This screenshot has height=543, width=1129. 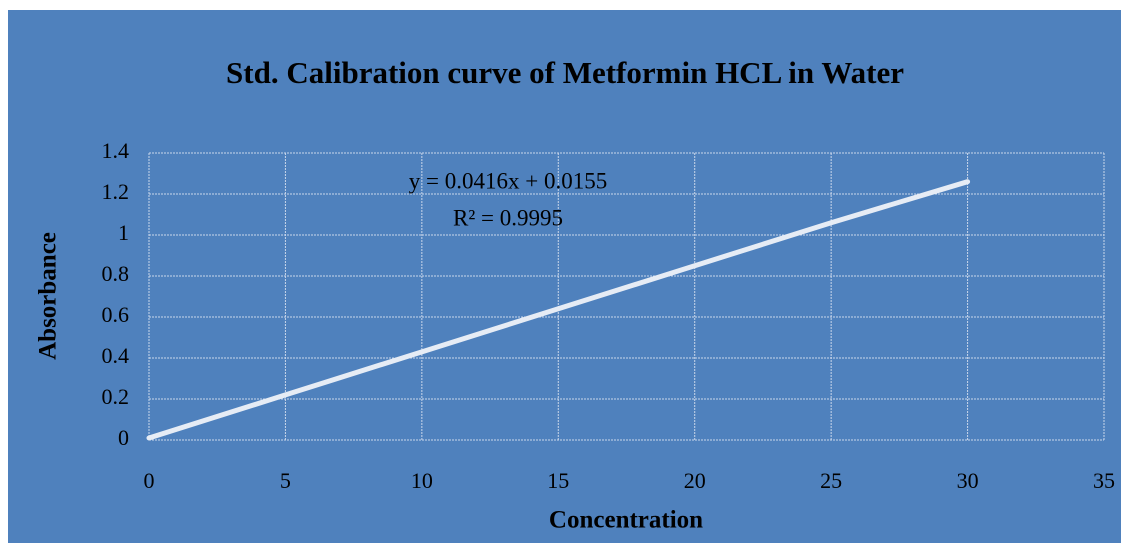 I want to click on x-tick-label: 25, so click(x=831, y=480).